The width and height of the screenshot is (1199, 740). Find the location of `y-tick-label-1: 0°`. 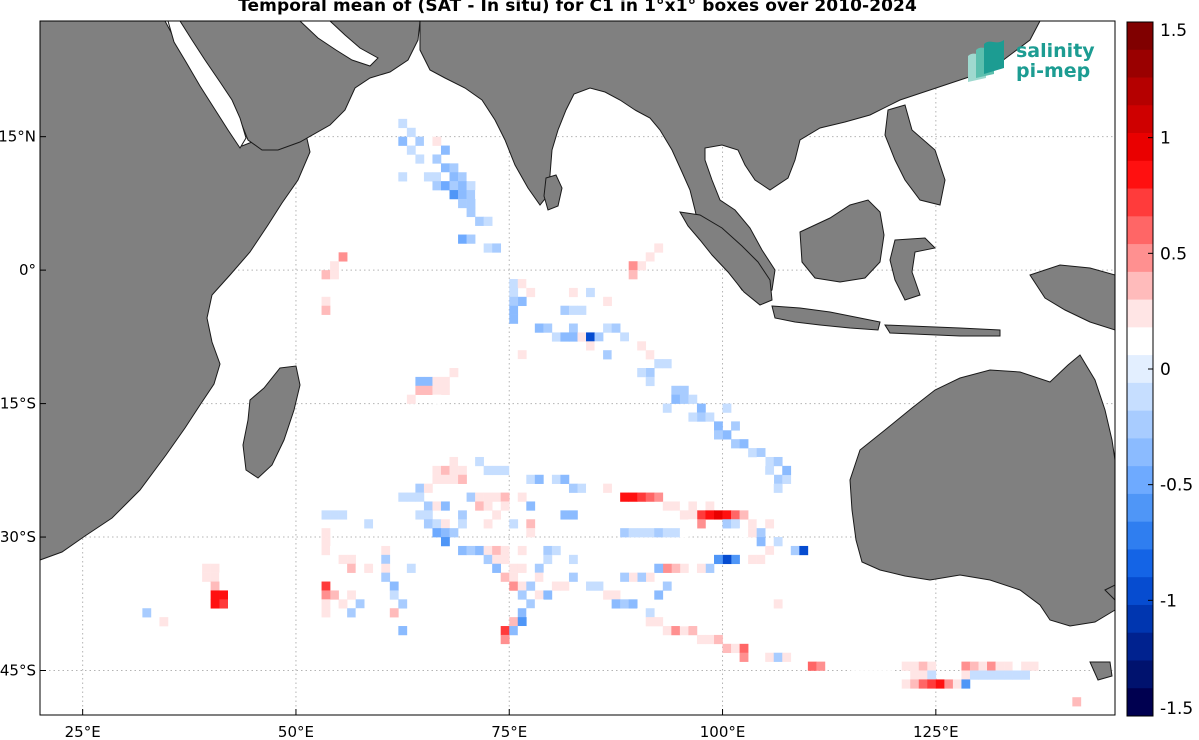

y-tick-label-1: 0° is located at coordinates (27, 270).